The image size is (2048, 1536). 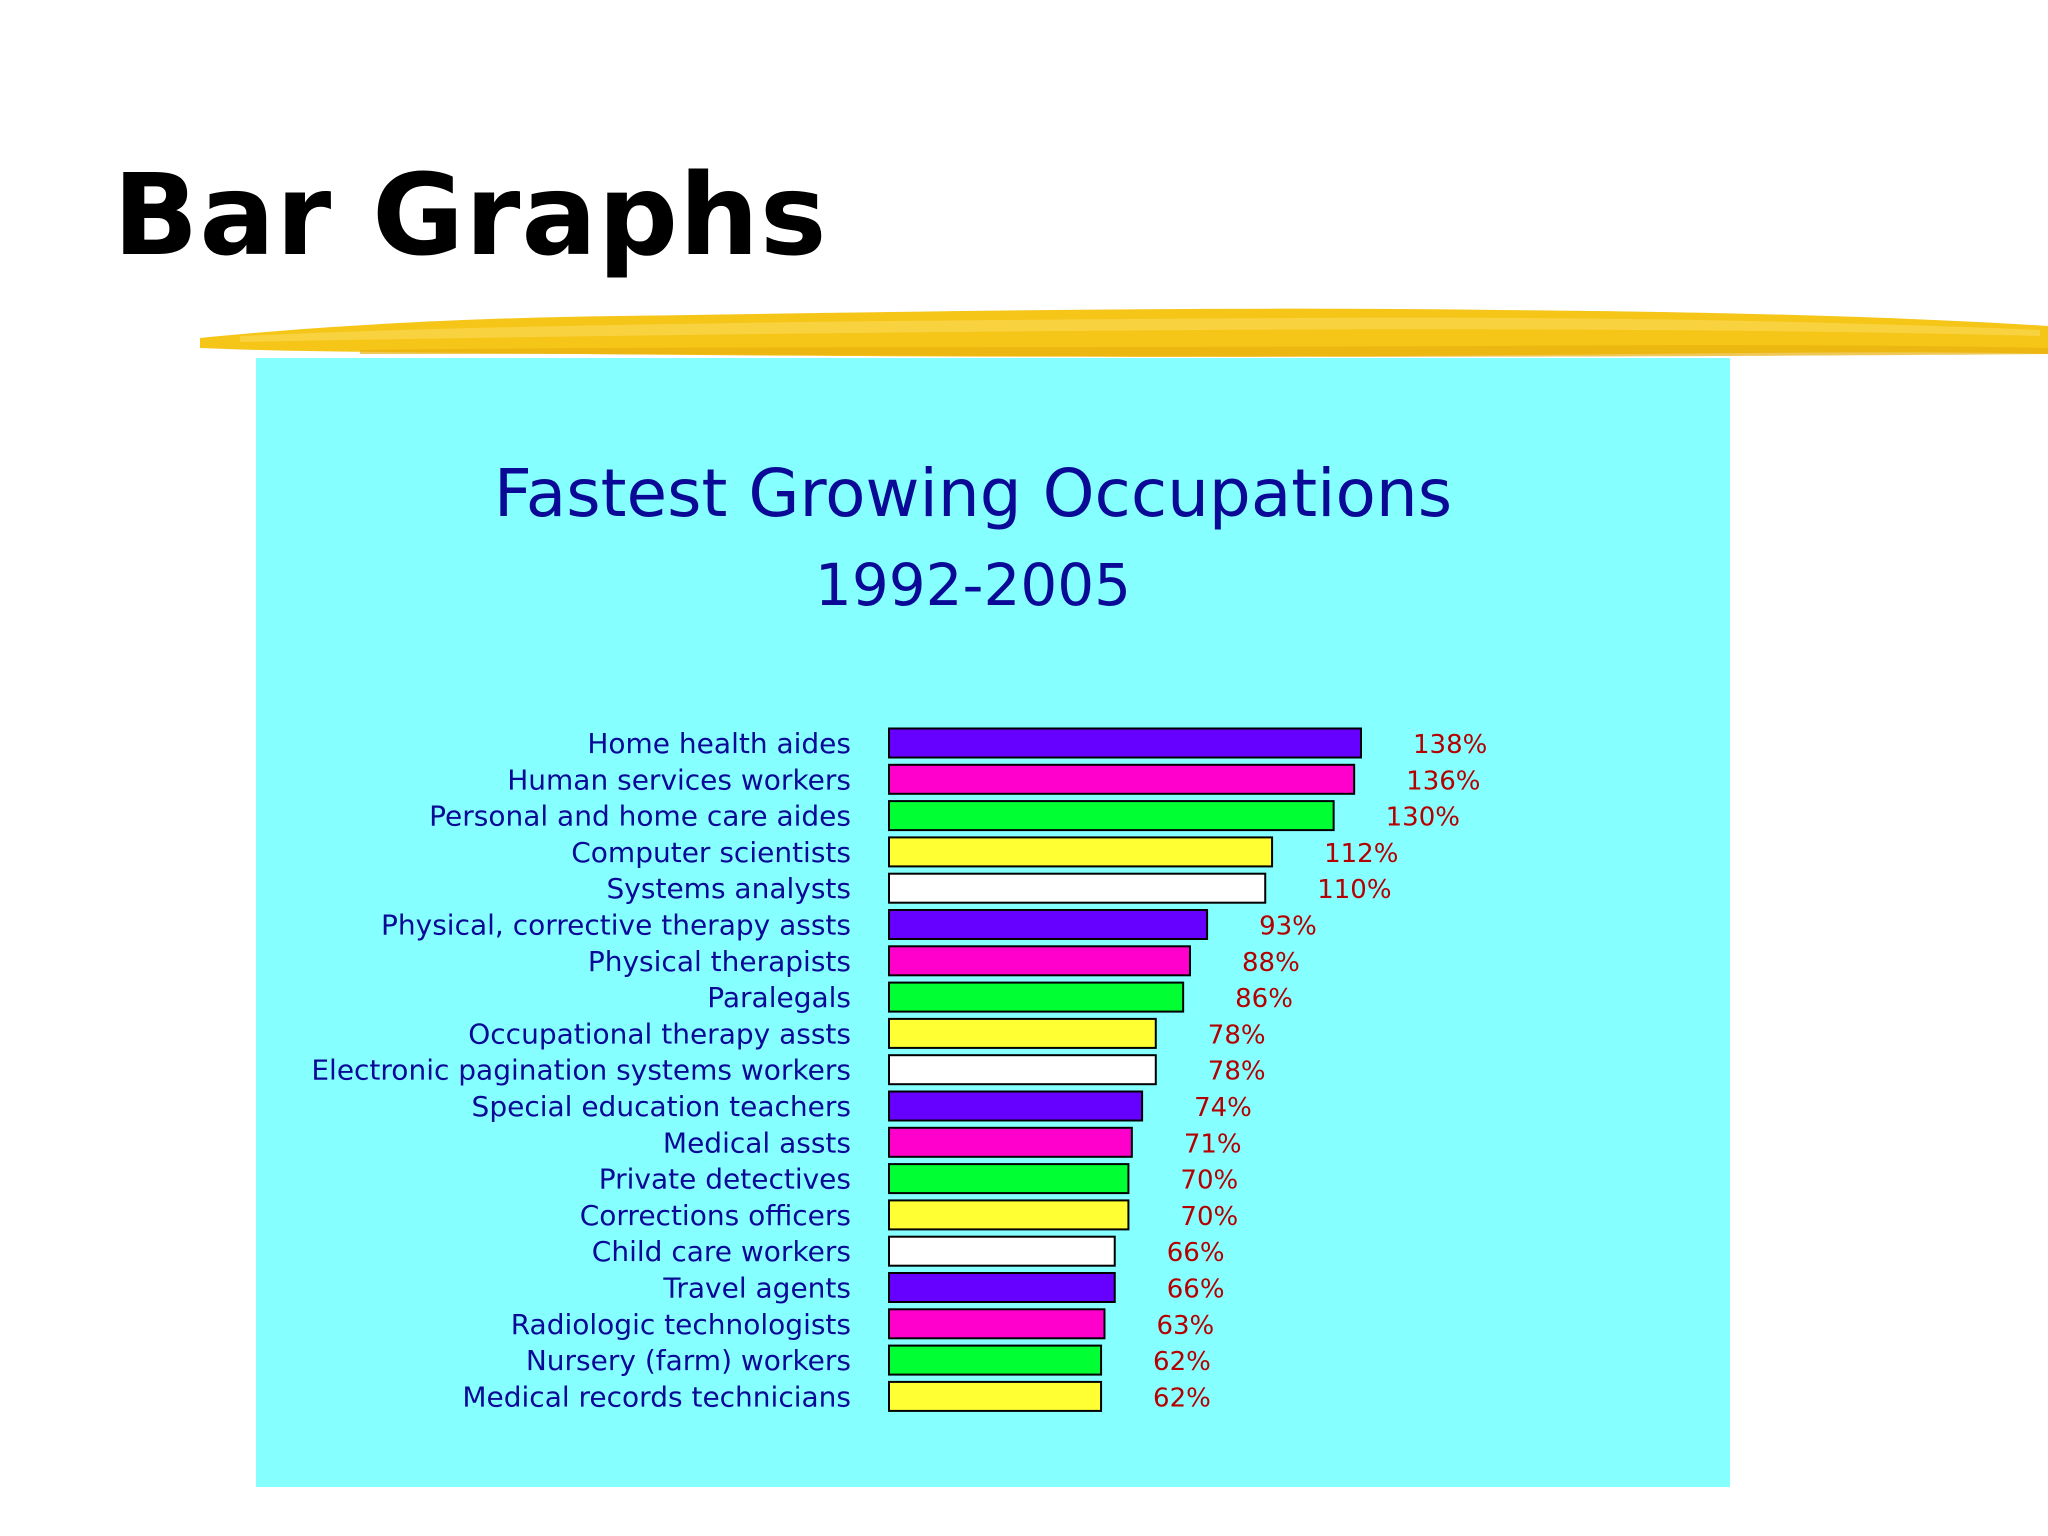 I want to click on value-label: 71%, so click(x=1213, y=1144).